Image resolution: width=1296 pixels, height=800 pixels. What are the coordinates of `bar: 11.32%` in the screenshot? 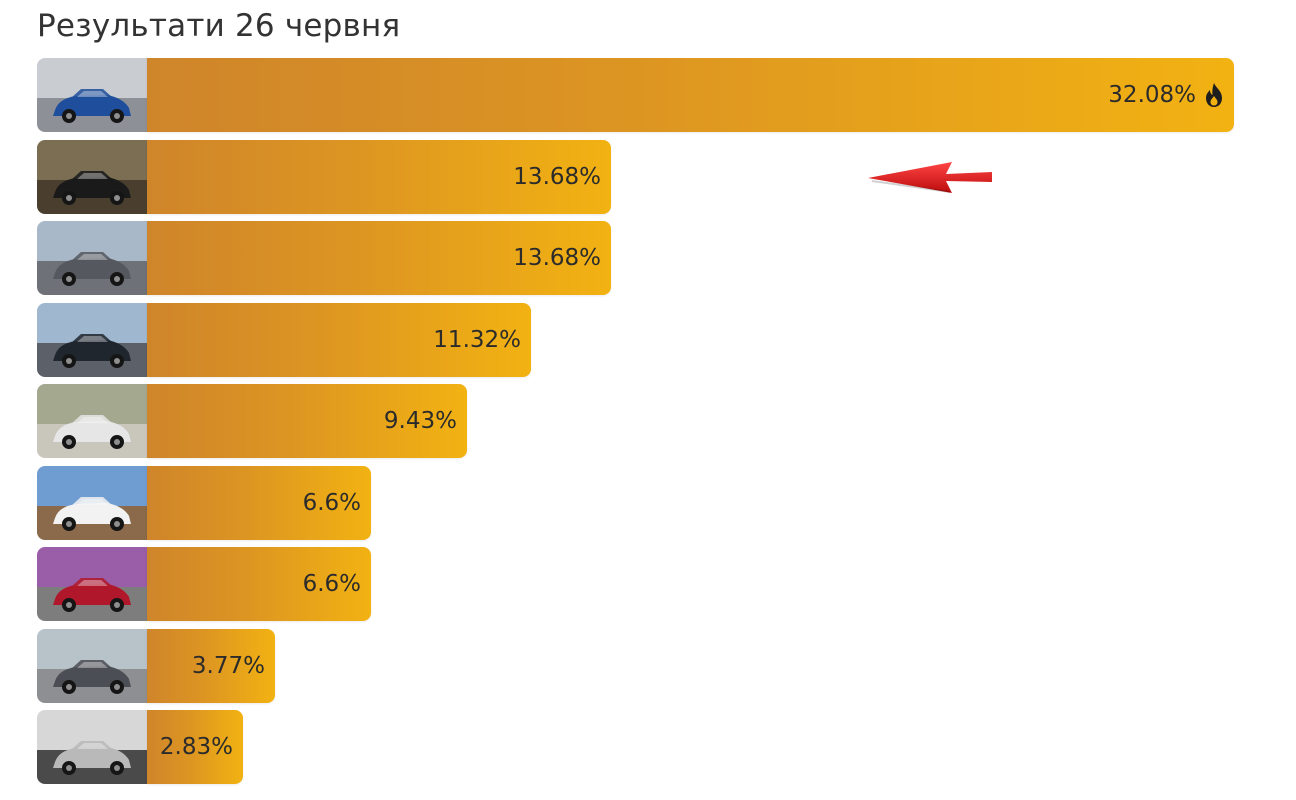 It's located at (339, 339).